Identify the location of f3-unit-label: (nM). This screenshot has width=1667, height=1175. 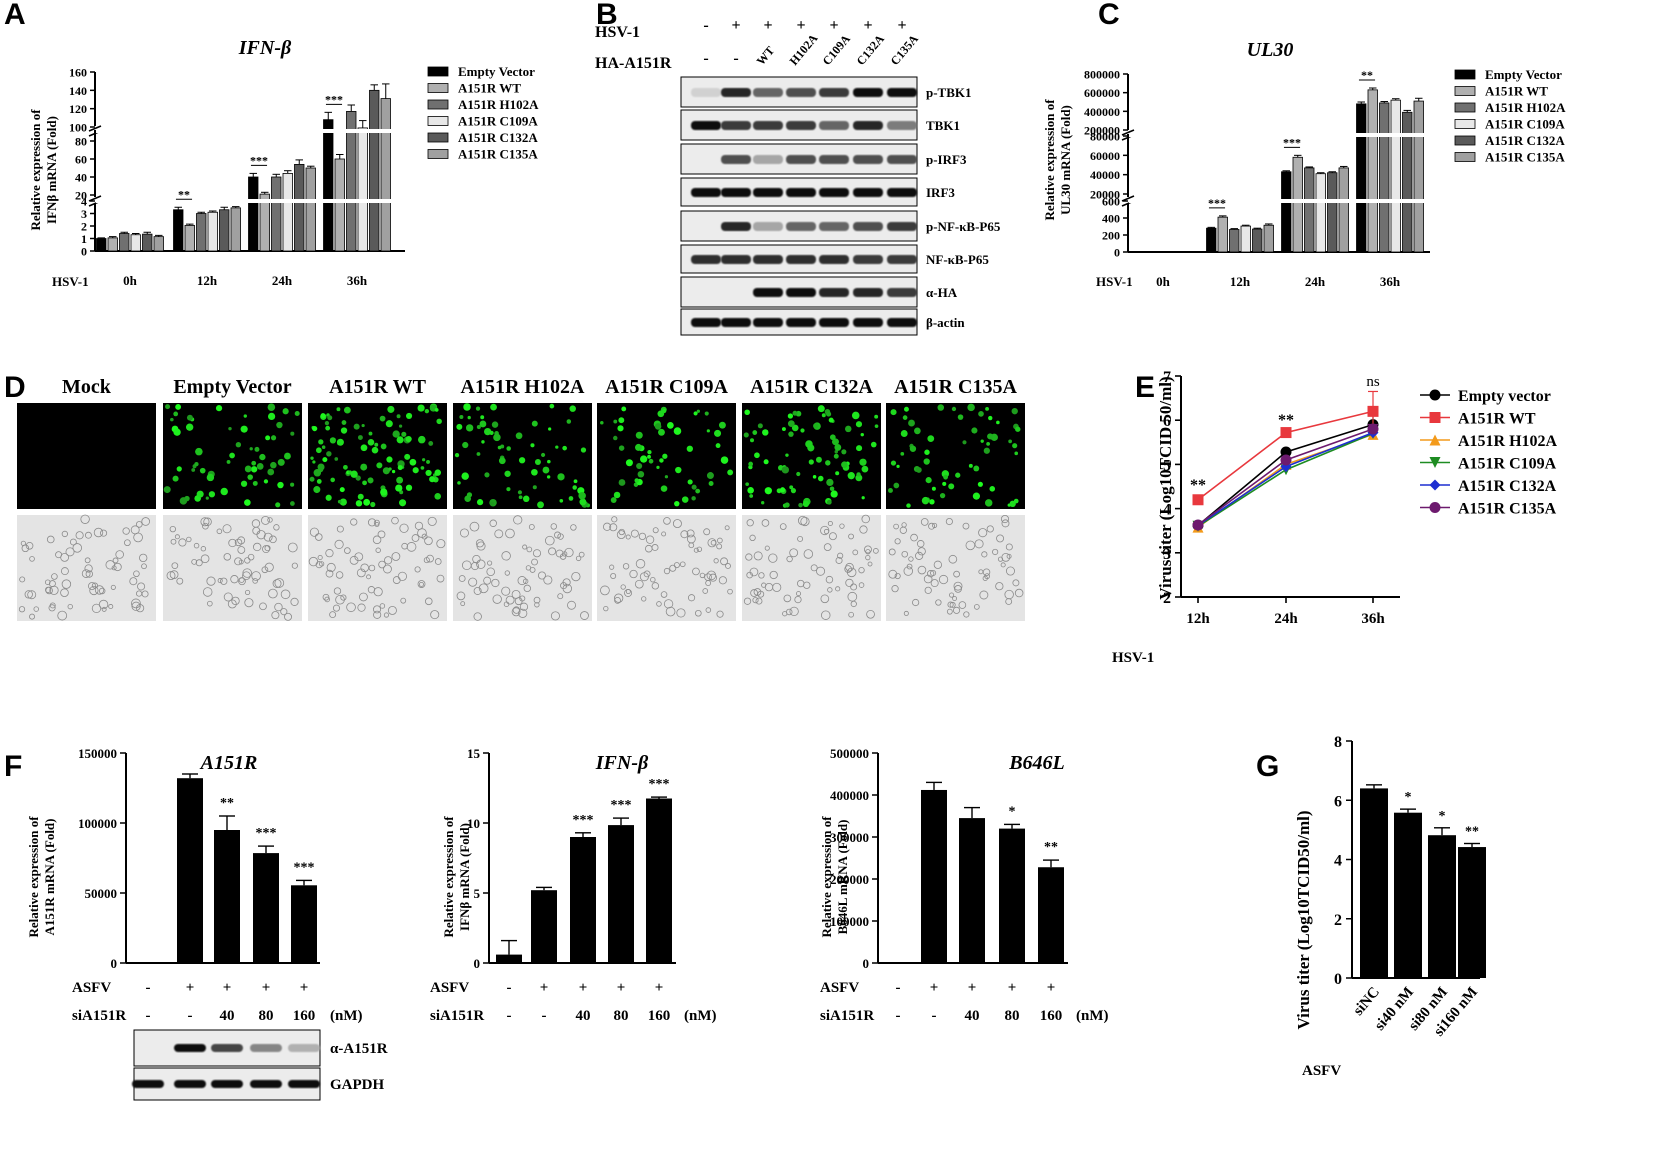
(1092, 1016).